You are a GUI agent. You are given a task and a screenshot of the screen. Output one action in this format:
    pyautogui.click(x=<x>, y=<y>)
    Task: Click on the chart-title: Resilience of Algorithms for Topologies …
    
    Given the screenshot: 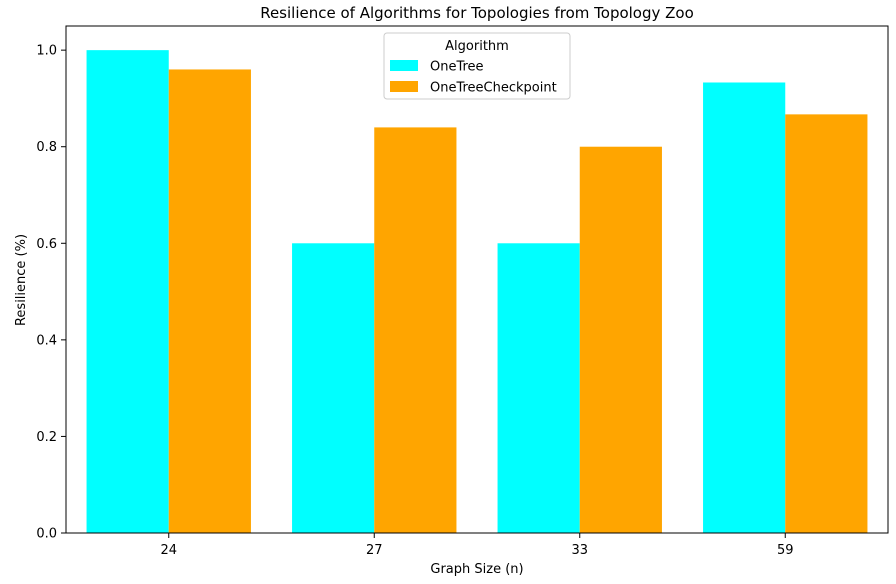 What is the action you would take?
    pyautogui.click(x=477, y=13)
    